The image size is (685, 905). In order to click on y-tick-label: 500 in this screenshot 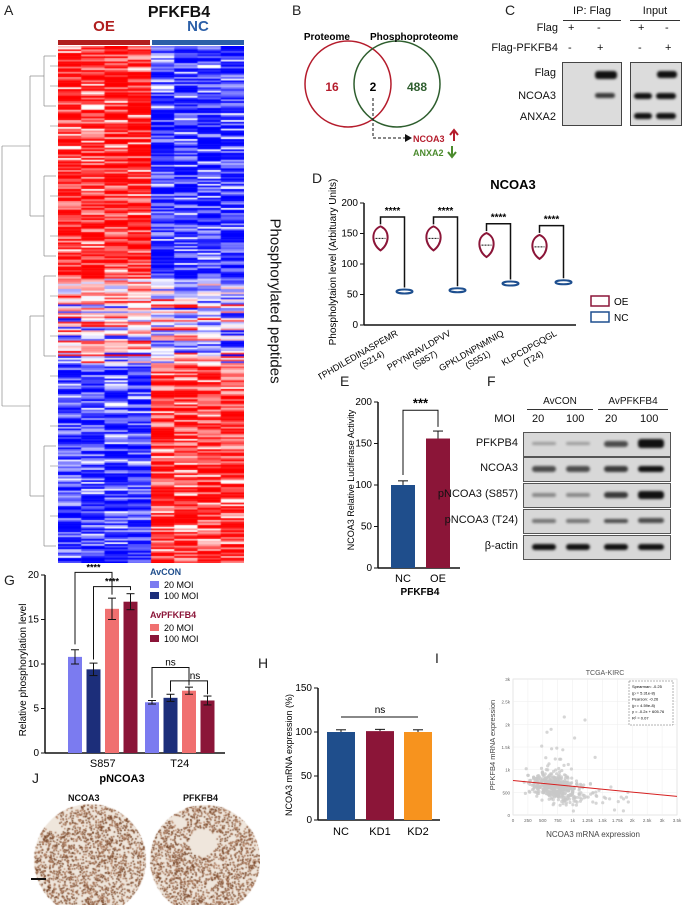, I will do `click(506, 792)`.